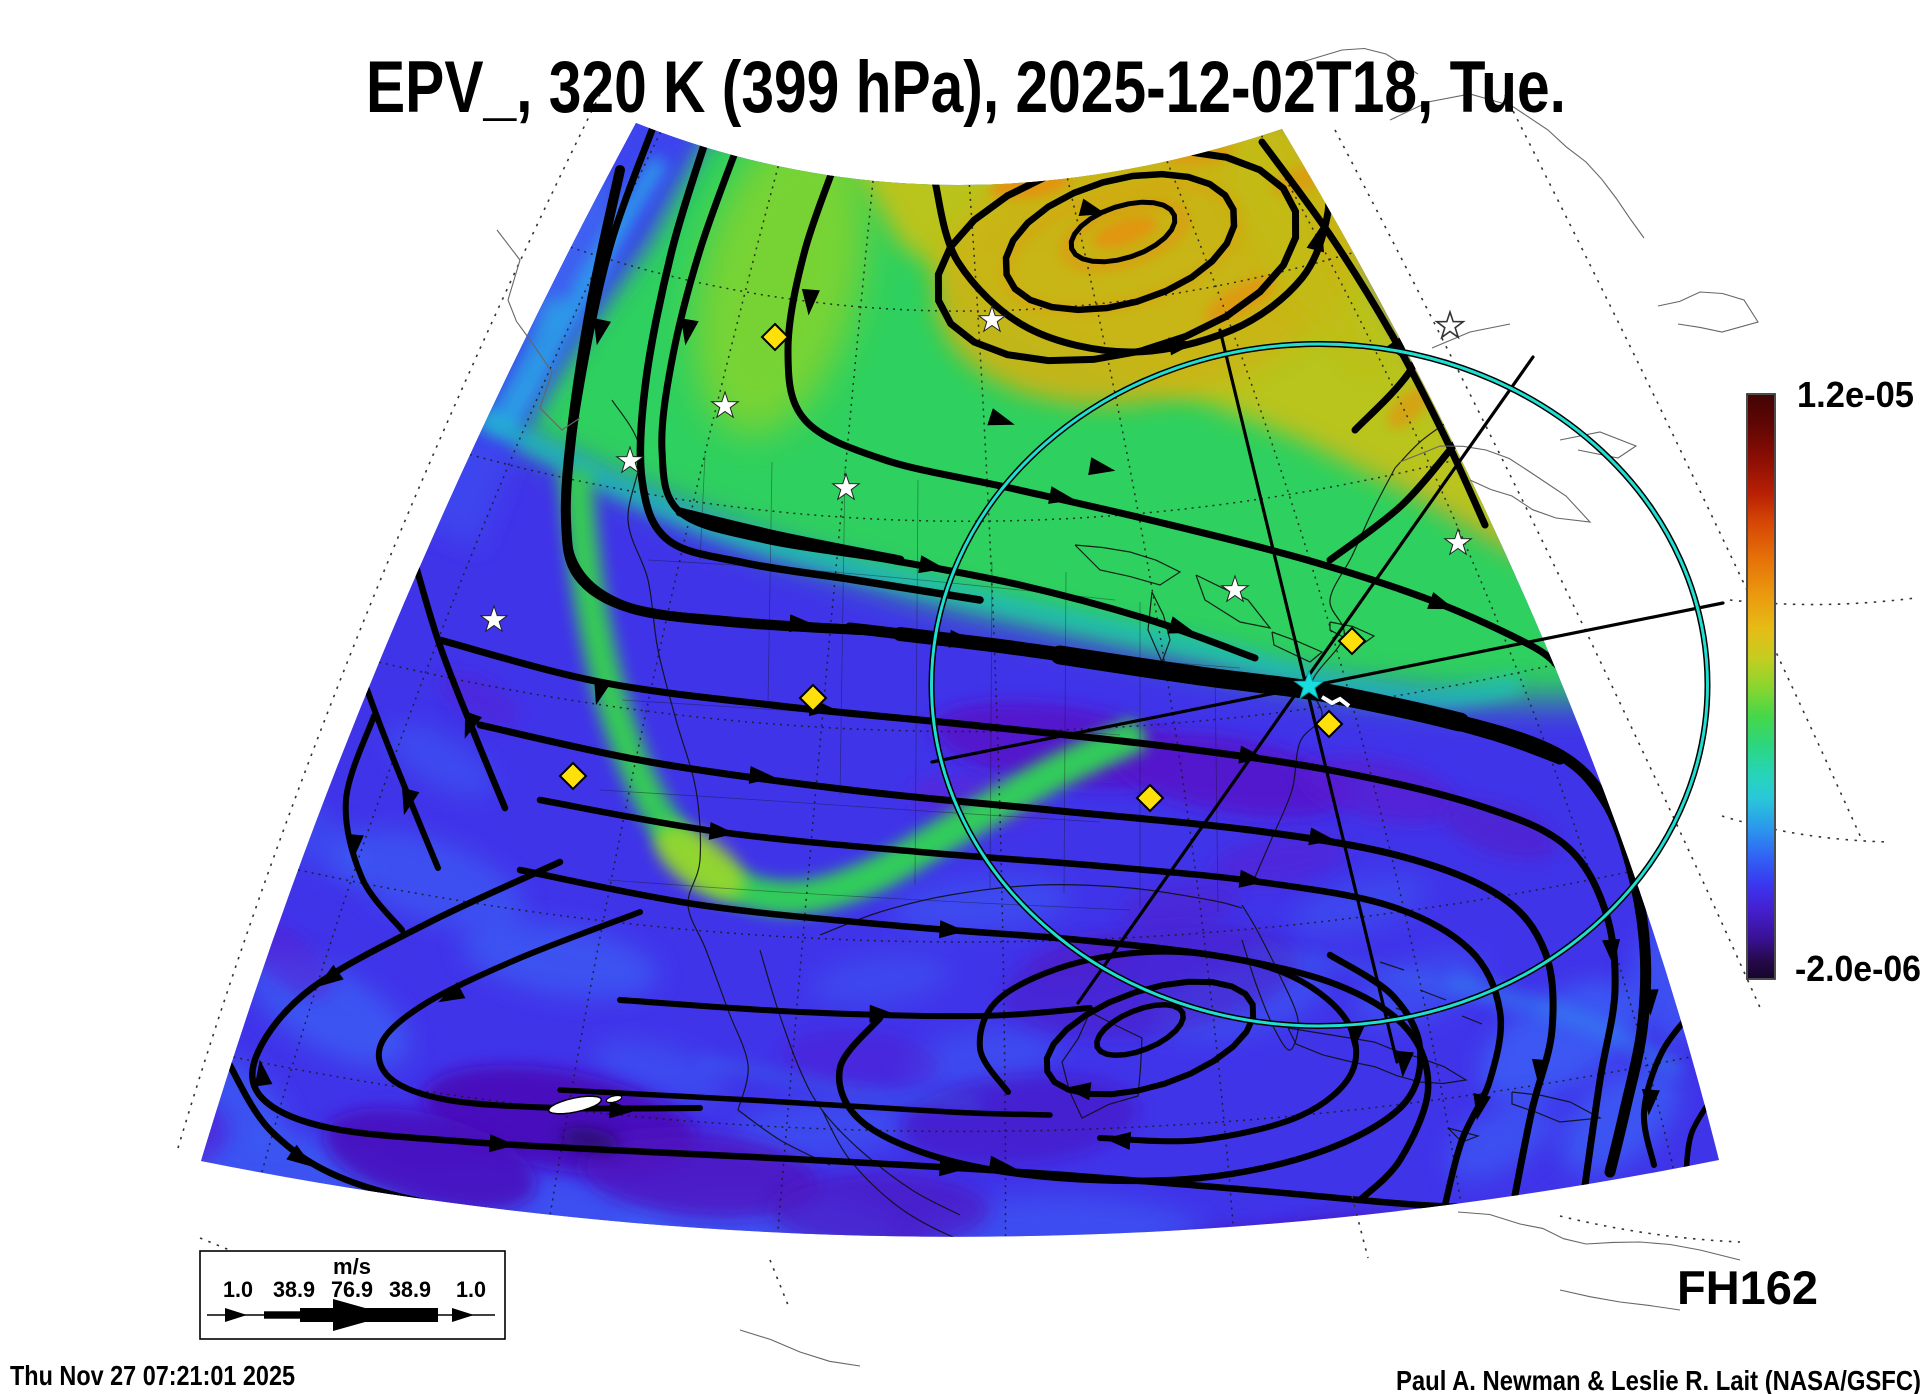 The width and height of the screenshot is (1926, 1394). What do you see at coordinates (352, 1266) in the screenshot?
I see `svg-text: m/s` at bounding box center [352, 1266].